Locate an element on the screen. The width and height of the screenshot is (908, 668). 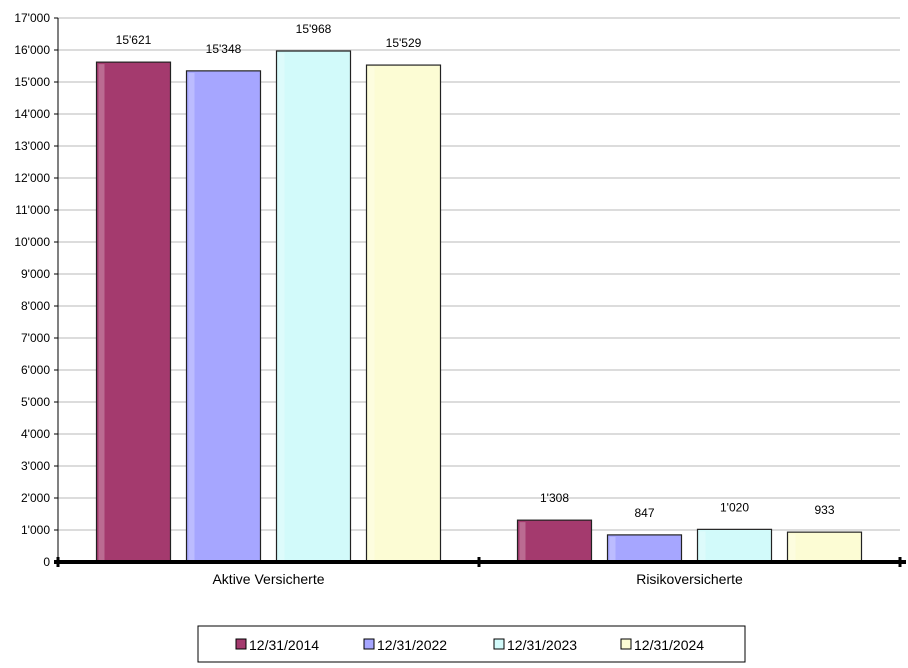
data-label: 15'621 is located at coordinates (134, 40).